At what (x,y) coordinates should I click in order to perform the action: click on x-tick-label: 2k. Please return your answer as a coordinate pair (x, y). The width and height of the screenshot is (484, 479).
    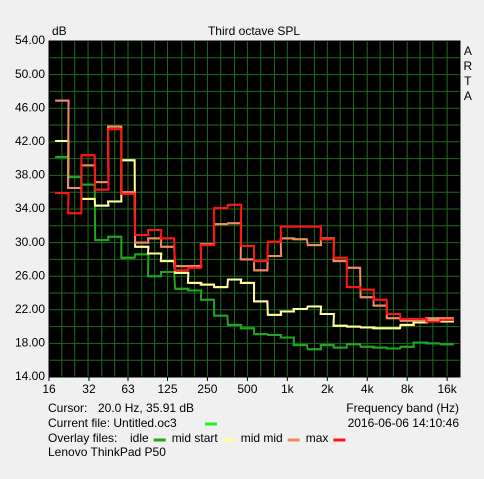
    Looking at the image, I should click on (328, 389).